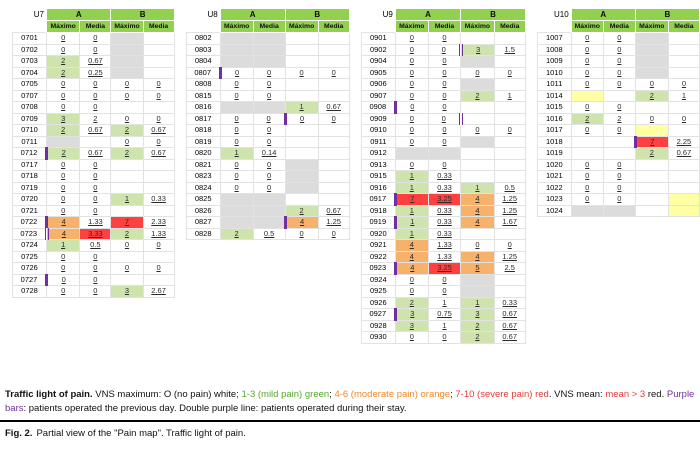  I want to click on pain-cell: 2.67, so click(158, 291).